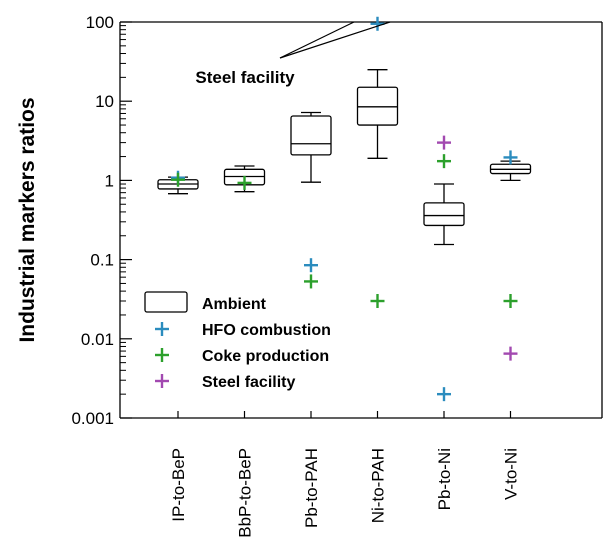  Describe the element at coordinates (234, 304) in the screenshot. I see `legend-label: Ambient` at that location.